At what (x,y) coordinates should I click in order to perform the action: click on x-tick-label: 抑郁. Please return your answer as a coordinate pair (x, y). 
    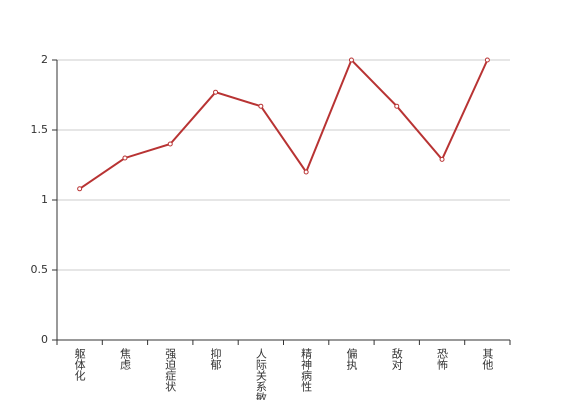
    Looking at the image, I should click on (215, 358).